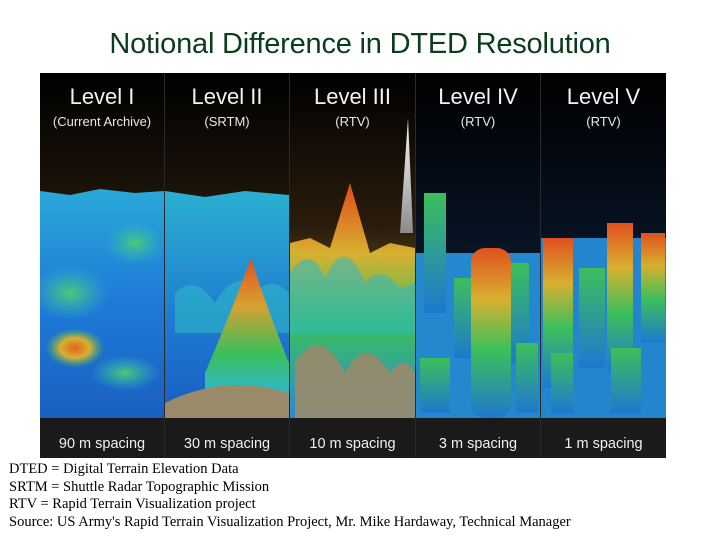 The image size is (720, 540). What do you see at coordinates (603, 96) in the screenshot?
I see `level-label: Level V` at bounding box center [603, 96].